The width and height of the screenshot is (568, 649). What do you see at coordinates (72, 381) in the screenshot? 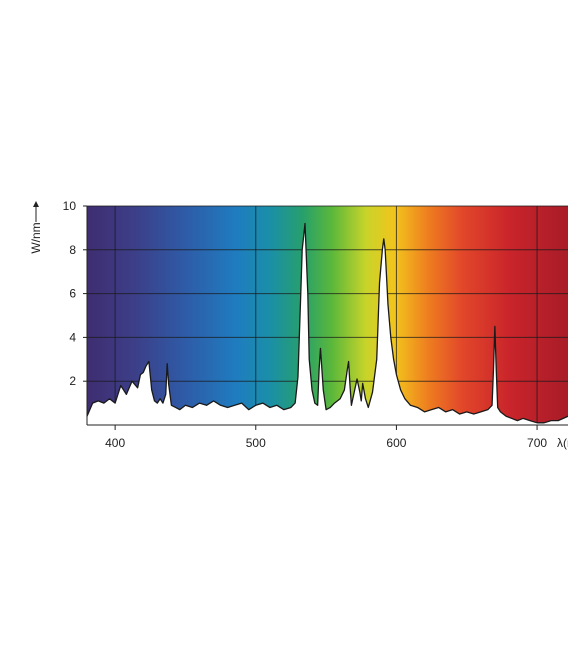
I see `y-tick-label: 2` at bounding box center [72, 381].